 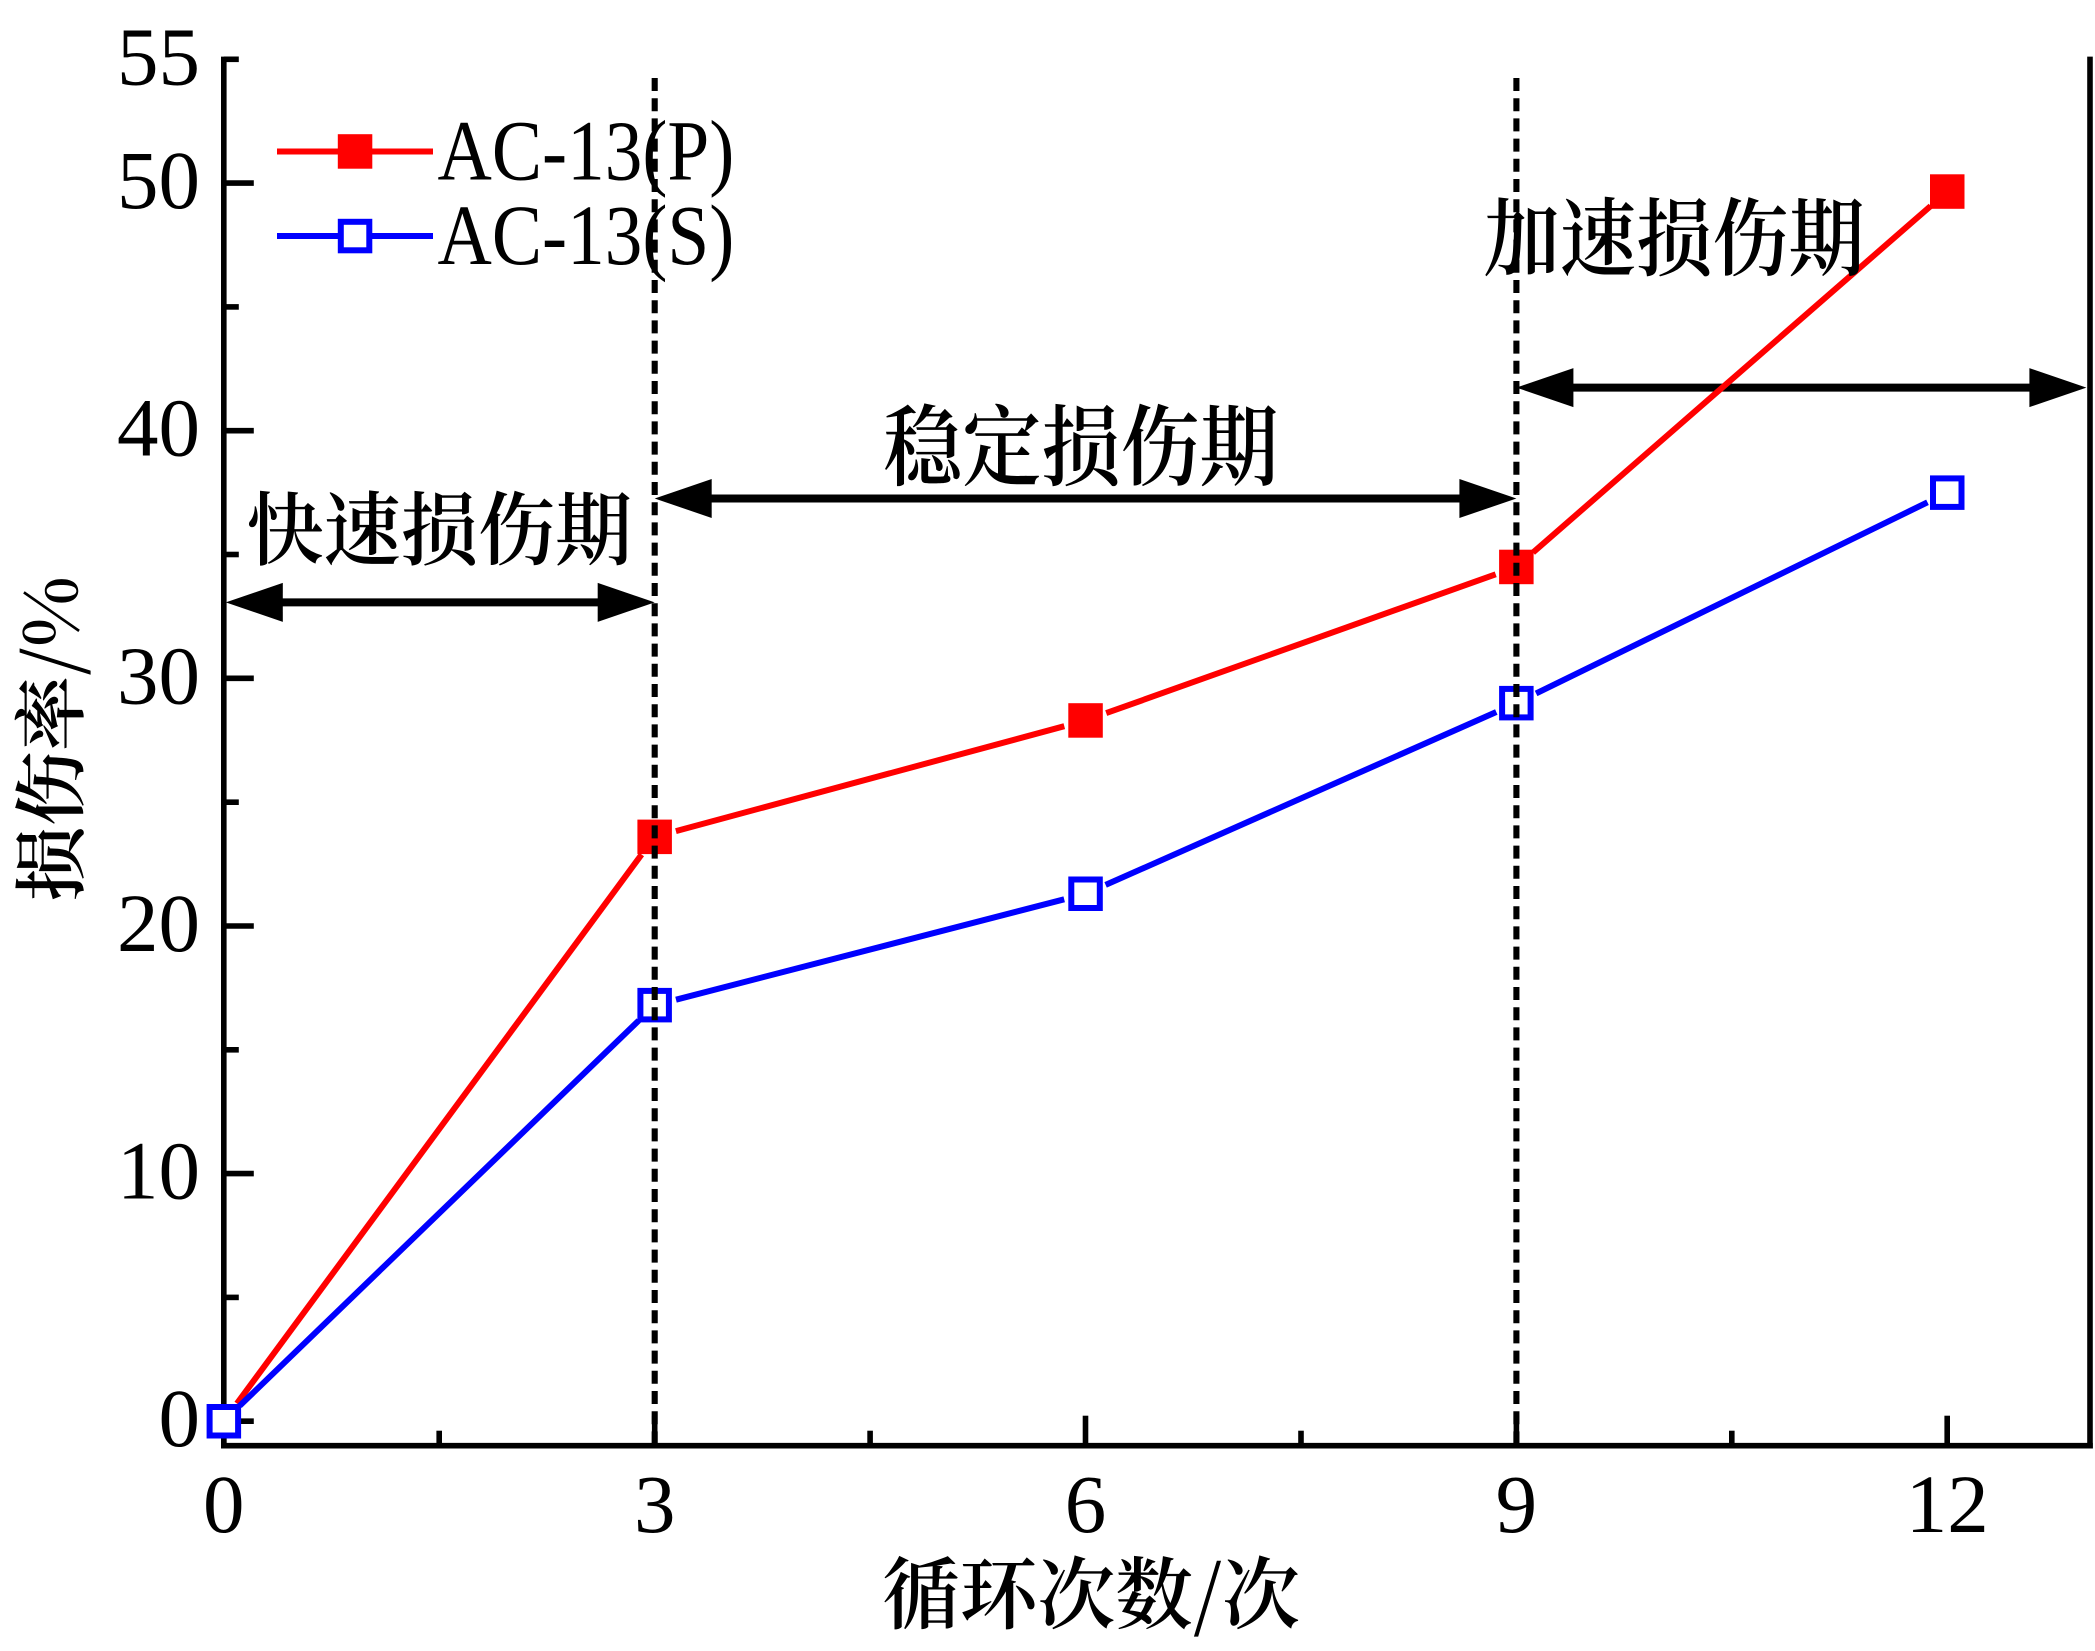 I want to click on svg-text: 10, so click(x=158, y=1171).